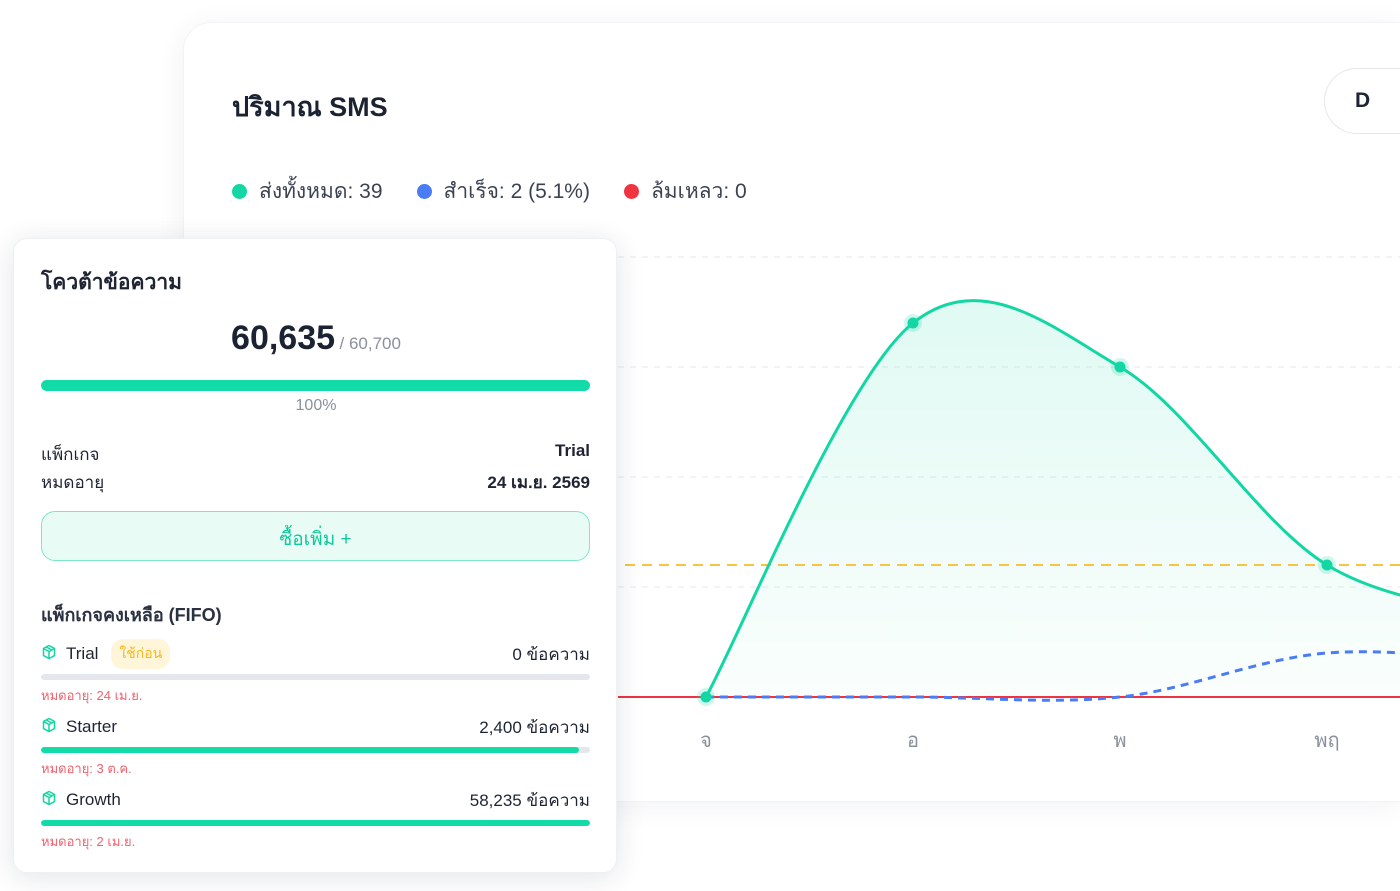 Image resolution: width=1400 pixels, height=891 pixels. I want to click on package-label: แพ็กเกจ, so click(70, 454).